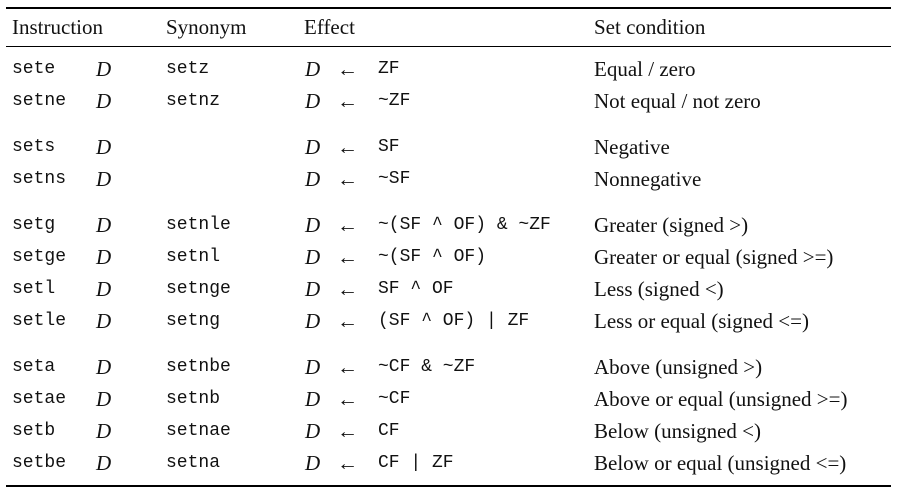 The width and height of the screenshot is (897, 492). I want to click on condition: Below or equal (unsigned <=), so click(720, 463).